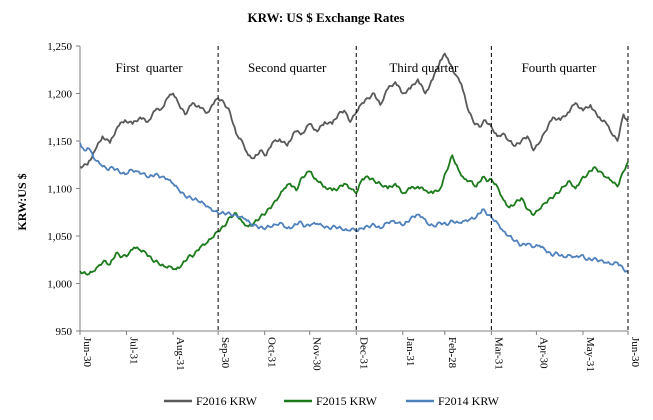 The height and width of the screenshot is (420, 653). I want to click on y-tick-label: 950, so click(64, 332).